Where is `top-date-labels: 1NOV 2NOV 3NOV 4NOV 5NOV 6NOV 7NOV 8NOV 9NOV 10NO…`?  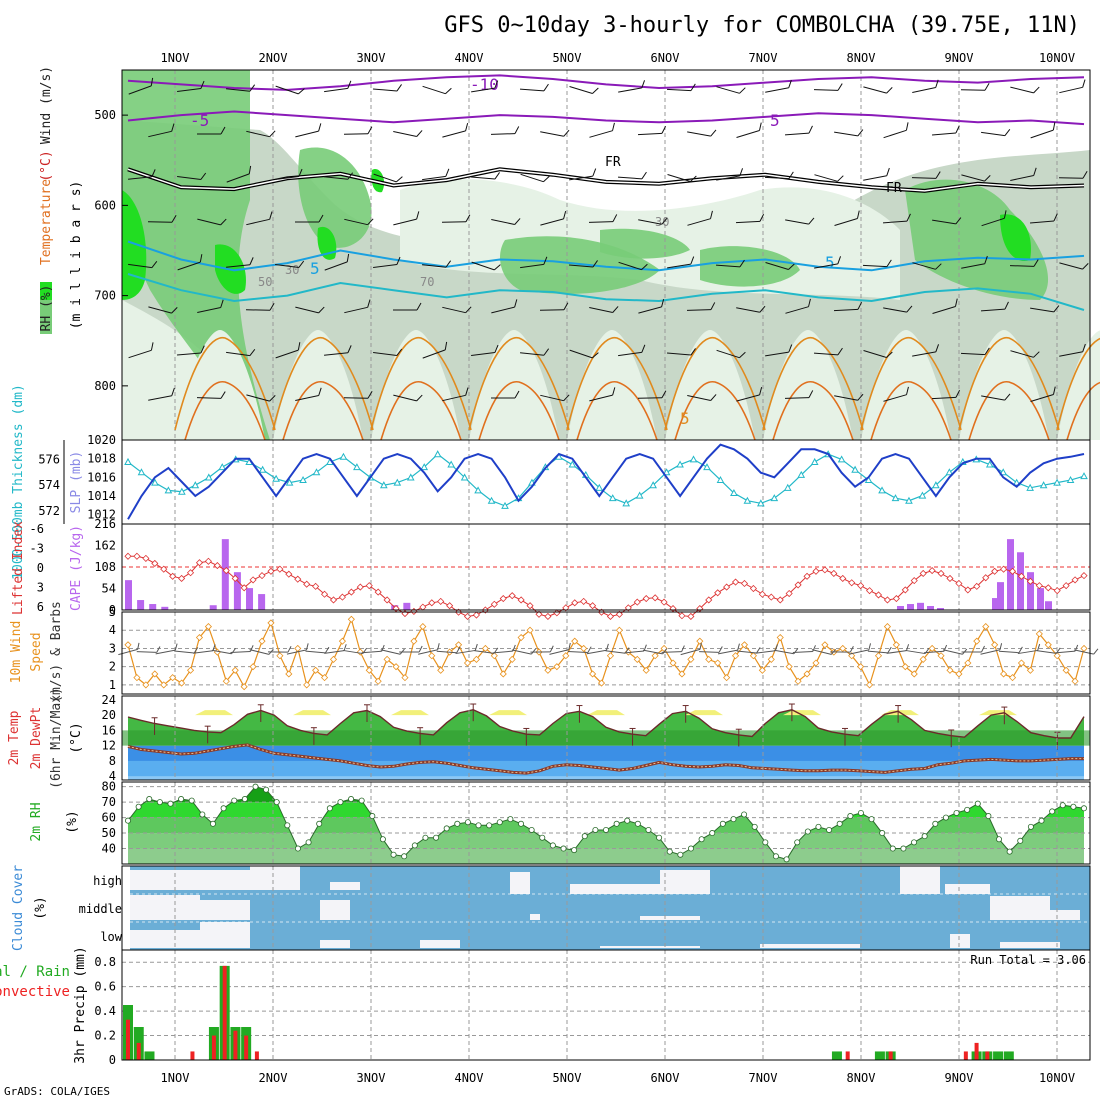
top-date-labels: 1NOV 2NOV 3NOV 4NOV 5NOV 6NOV 7NOV 8NOV 9NOV 10NO… is located at coordinates (618, 58).